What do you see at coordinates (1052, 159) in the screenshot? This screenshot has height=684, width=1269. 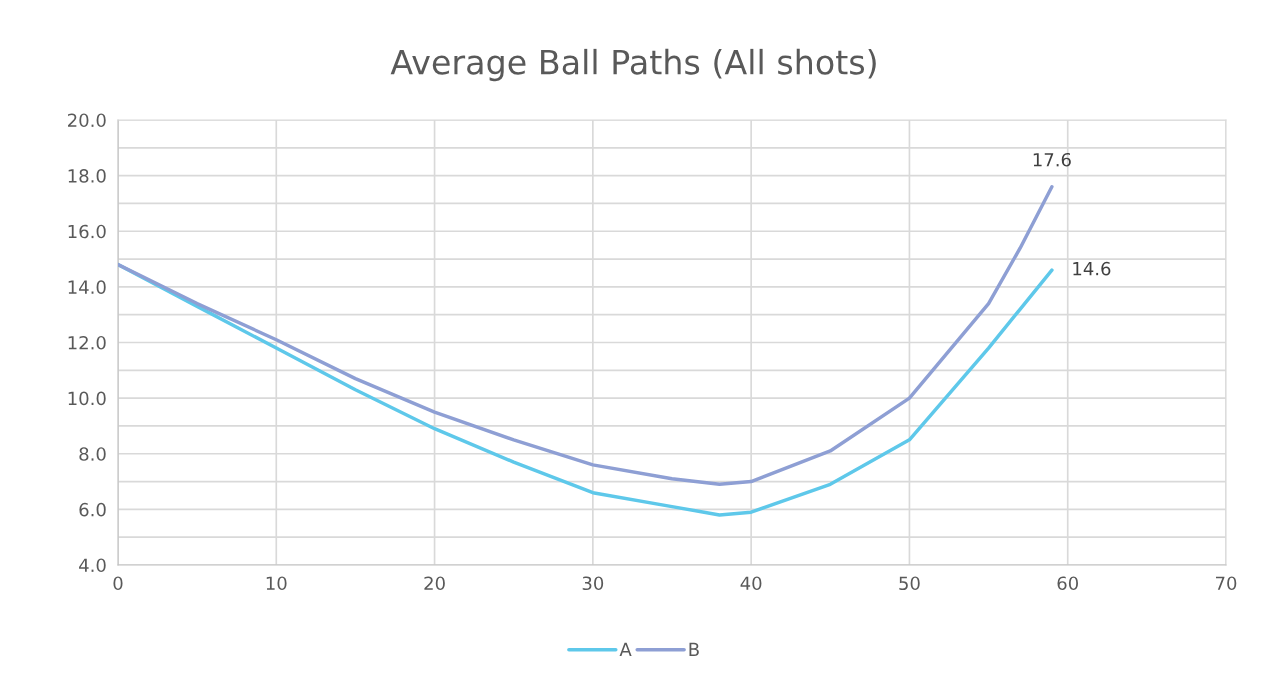 I see `annotation: 17.6` at bounding box center [1052, 159].